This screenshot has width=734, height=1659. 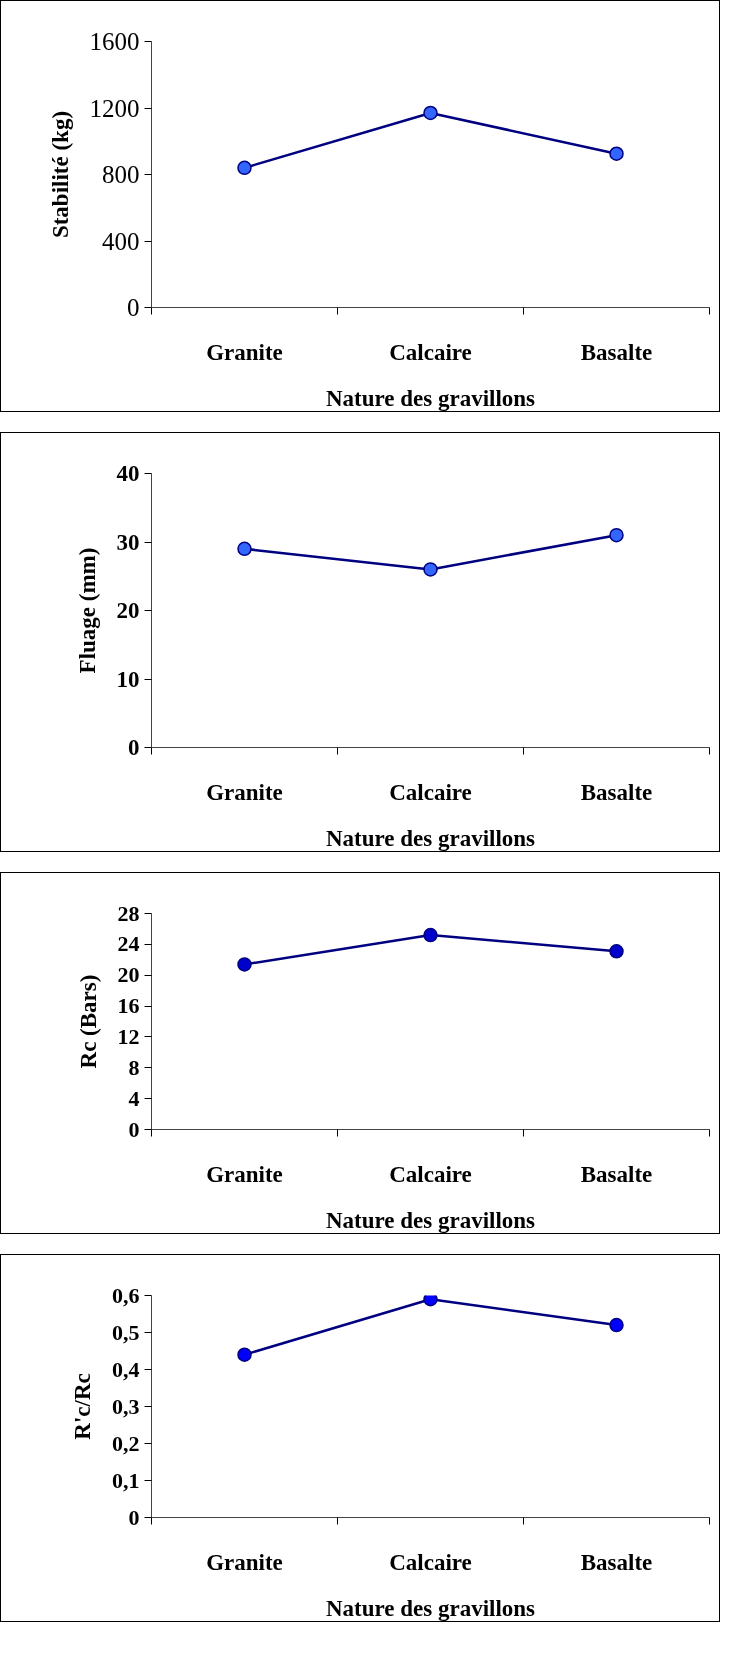 What do you see at coordinates (88, 1021) in the screenshot?
I see `y-axis-title: Rc (Bars)` at bounding box center [88, 1021].